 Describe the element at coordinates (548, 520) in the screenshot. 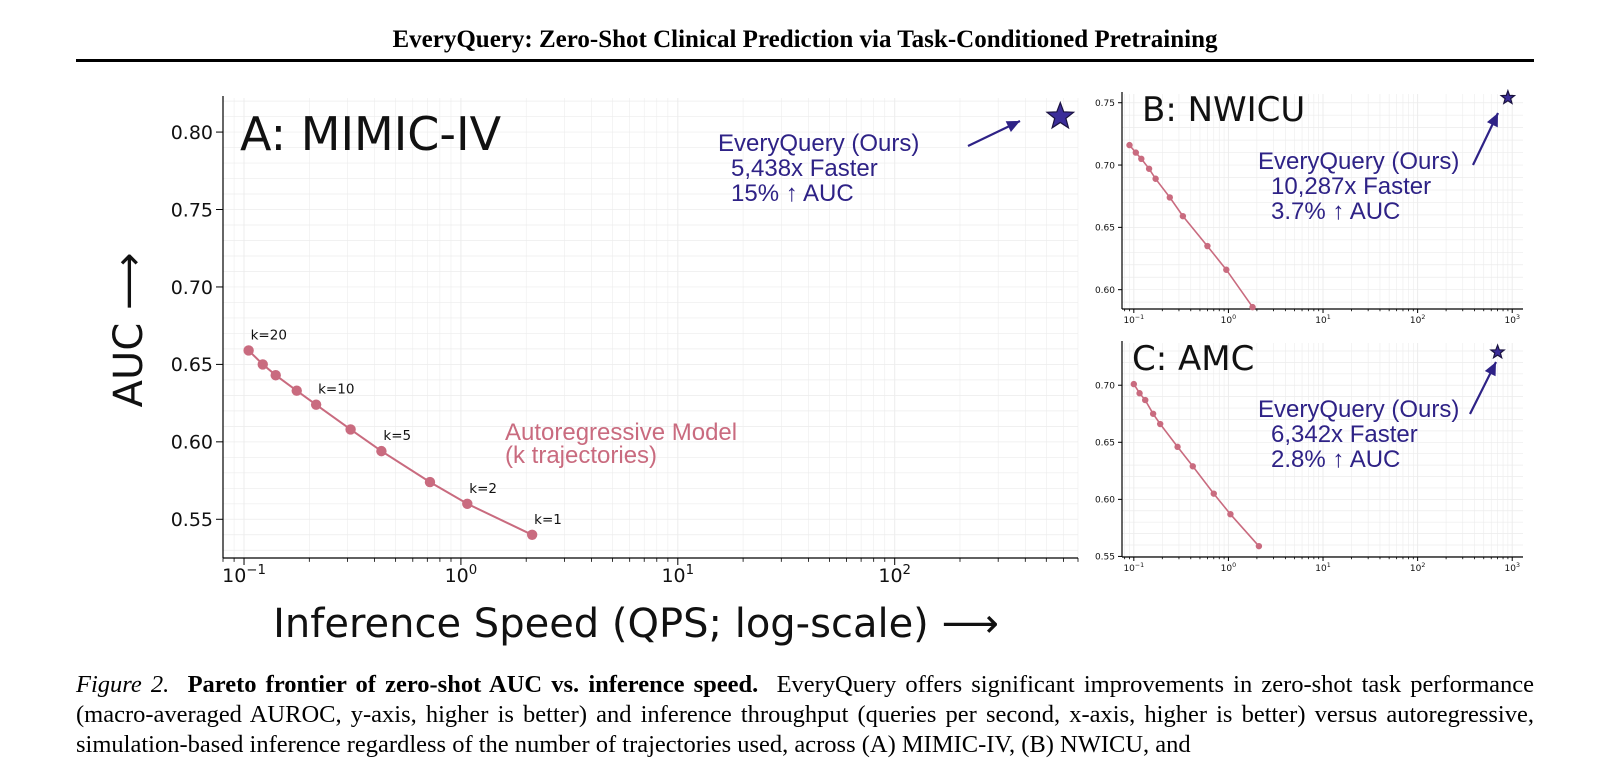

I see `k-point-label: k=1` at that location.